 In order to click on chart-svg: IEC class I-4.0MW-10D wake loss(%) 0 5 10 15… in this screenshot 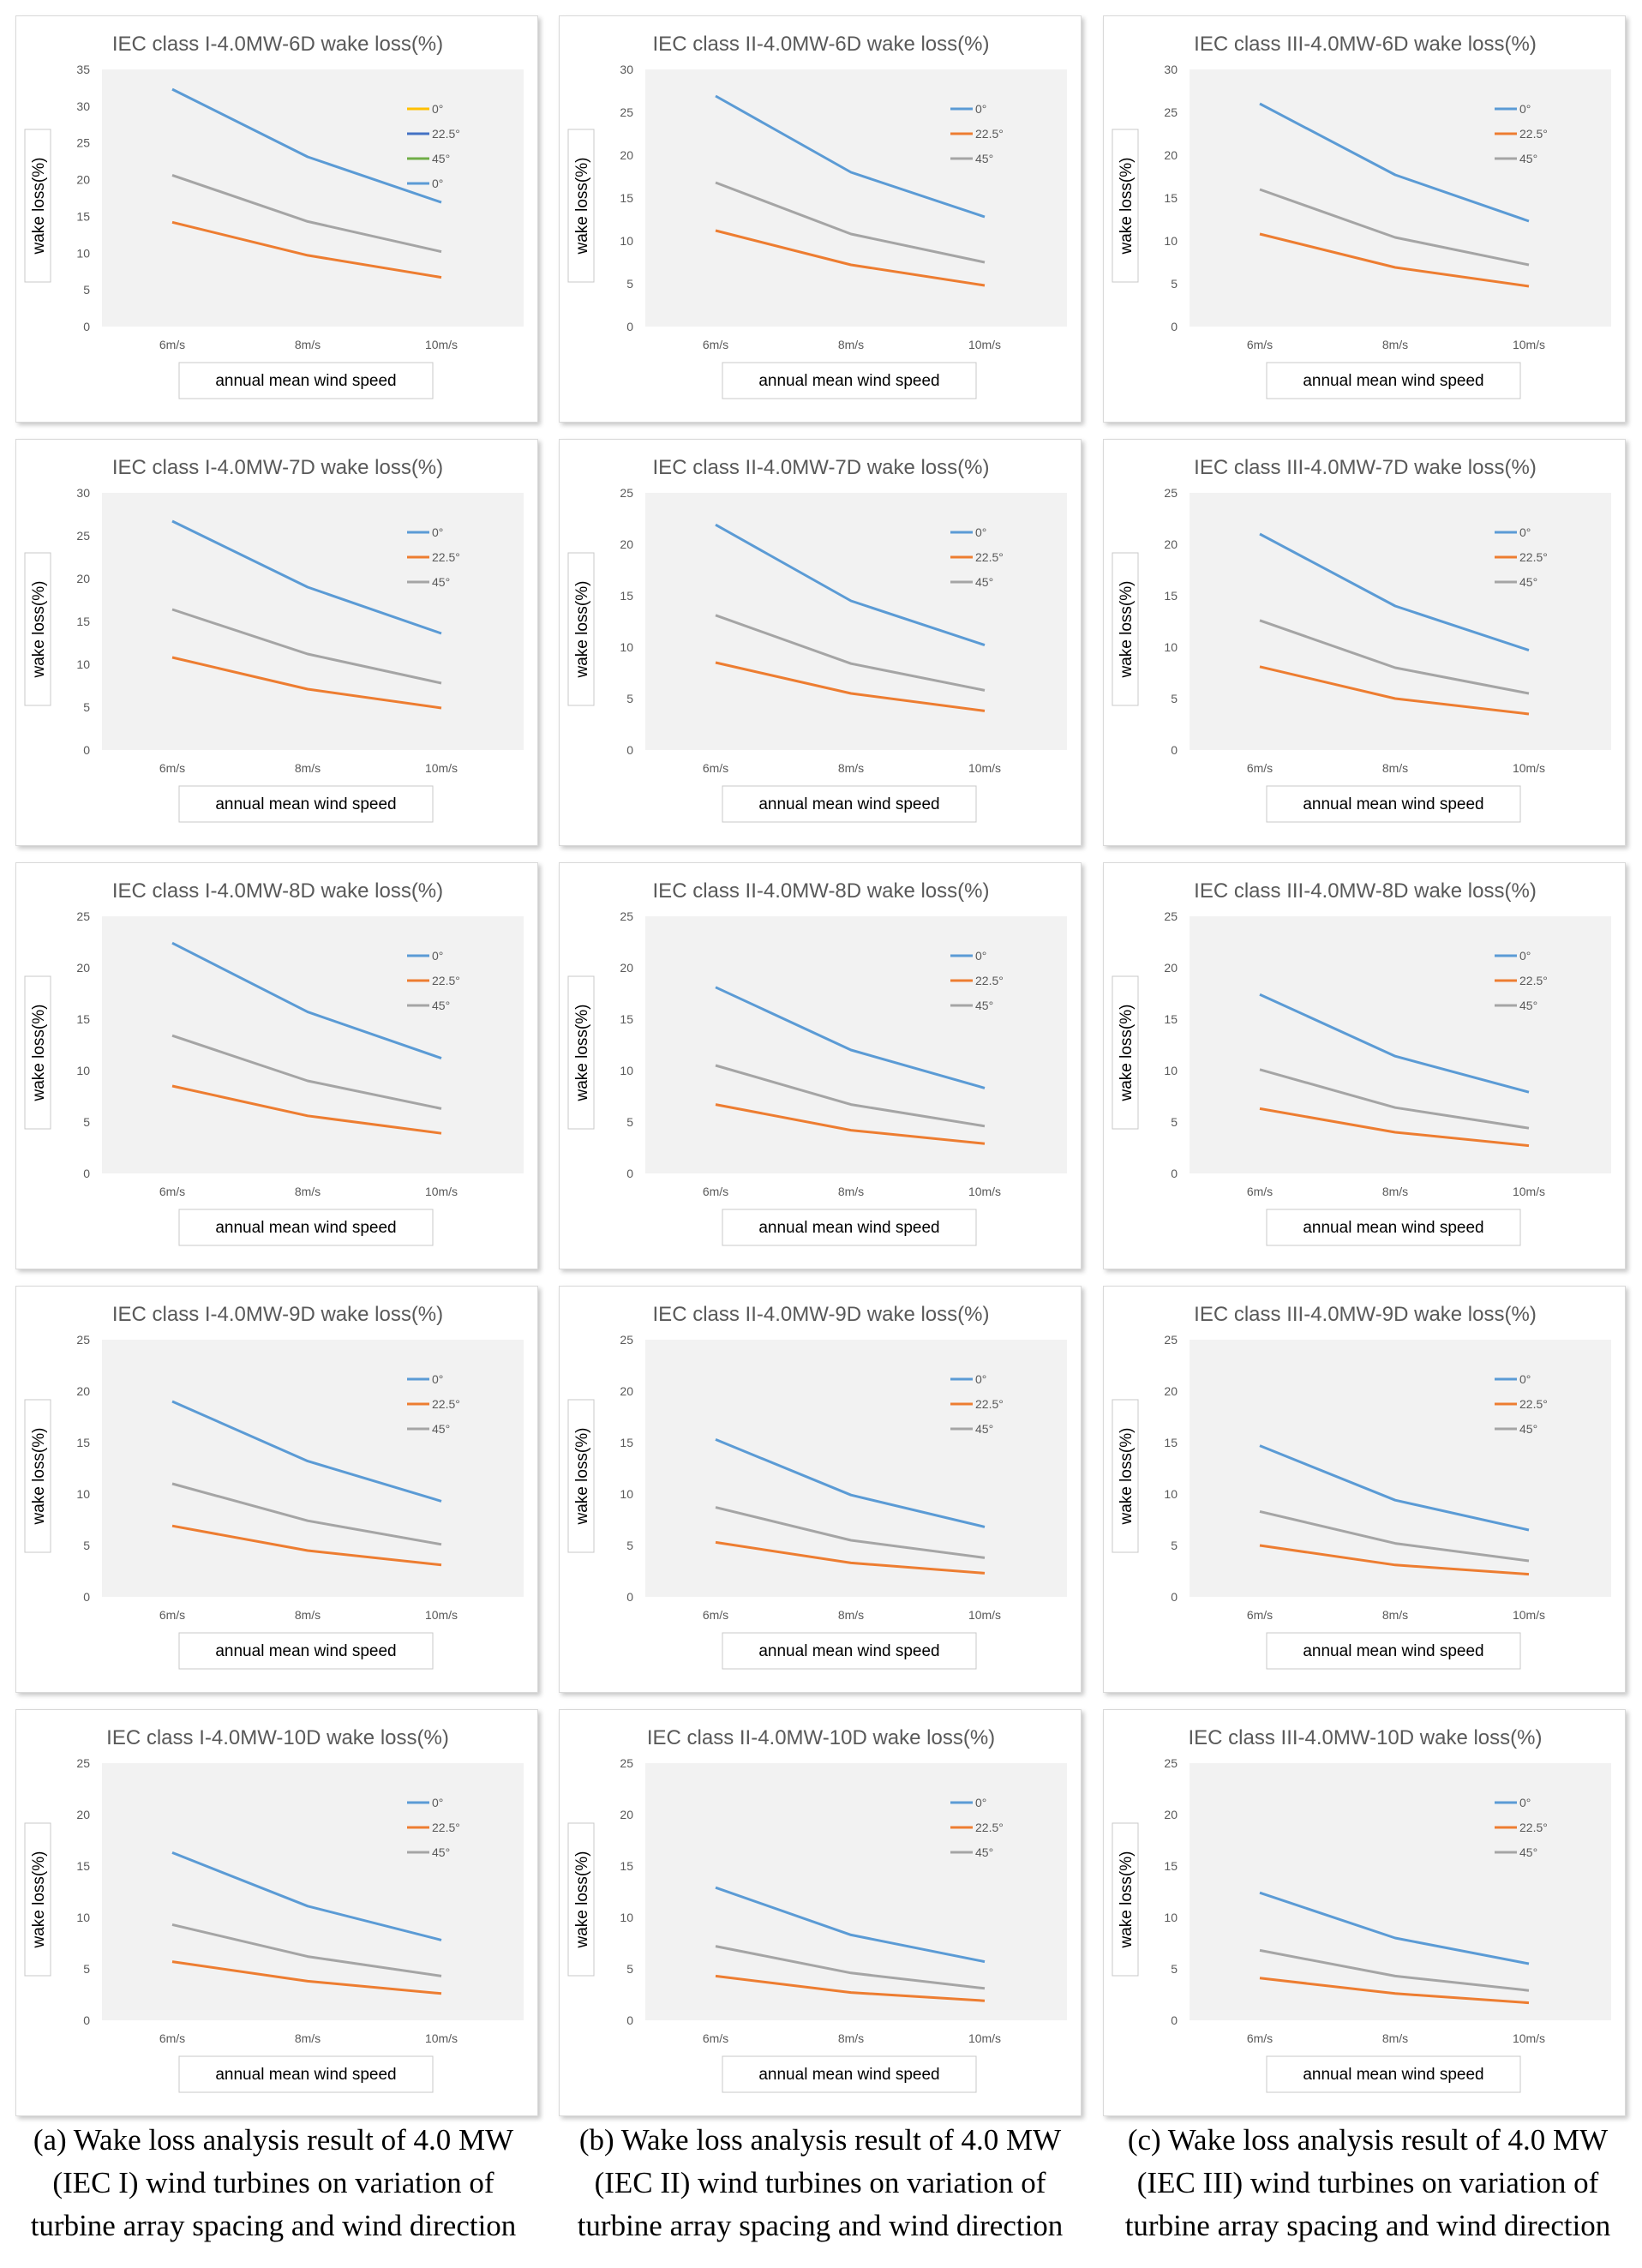, I will do `click(274, 1909)`.